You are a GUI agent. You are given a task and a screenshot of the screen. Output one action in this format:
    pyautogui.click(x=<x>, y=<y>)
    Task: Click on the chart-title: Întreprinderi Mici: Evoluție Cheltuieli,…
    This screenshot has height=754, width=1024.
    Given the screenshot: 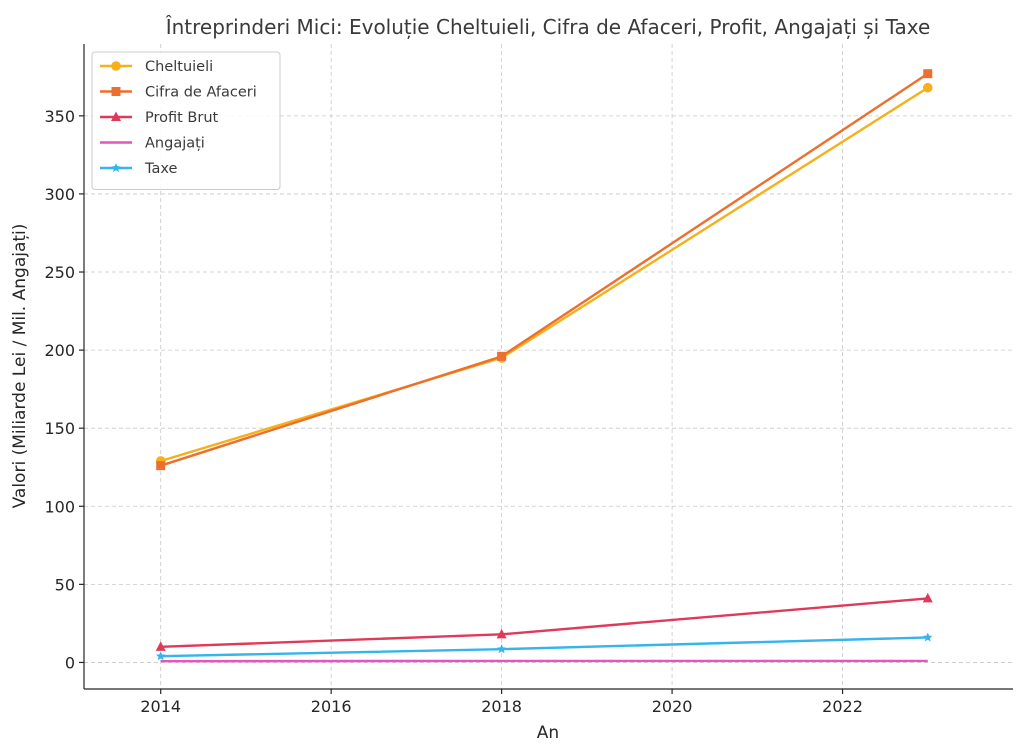 What is the action you would take?
    pyautogui.click(x=548, y=27)
    